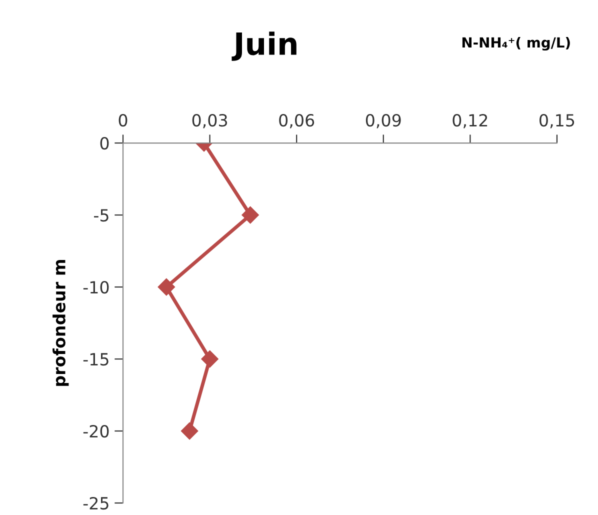 This screenshot has width=598, height=515. What do you see at coordinates (123, 120) in the screenshot?
I see `x-tick-label: 0` at bounding box center [123, 120].